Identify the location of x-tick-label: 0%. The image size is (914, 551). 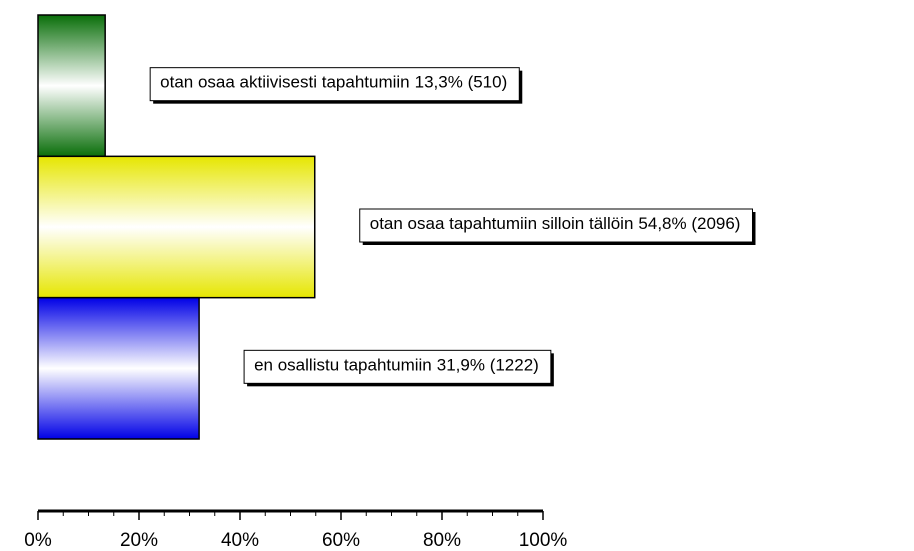
(38, 540).